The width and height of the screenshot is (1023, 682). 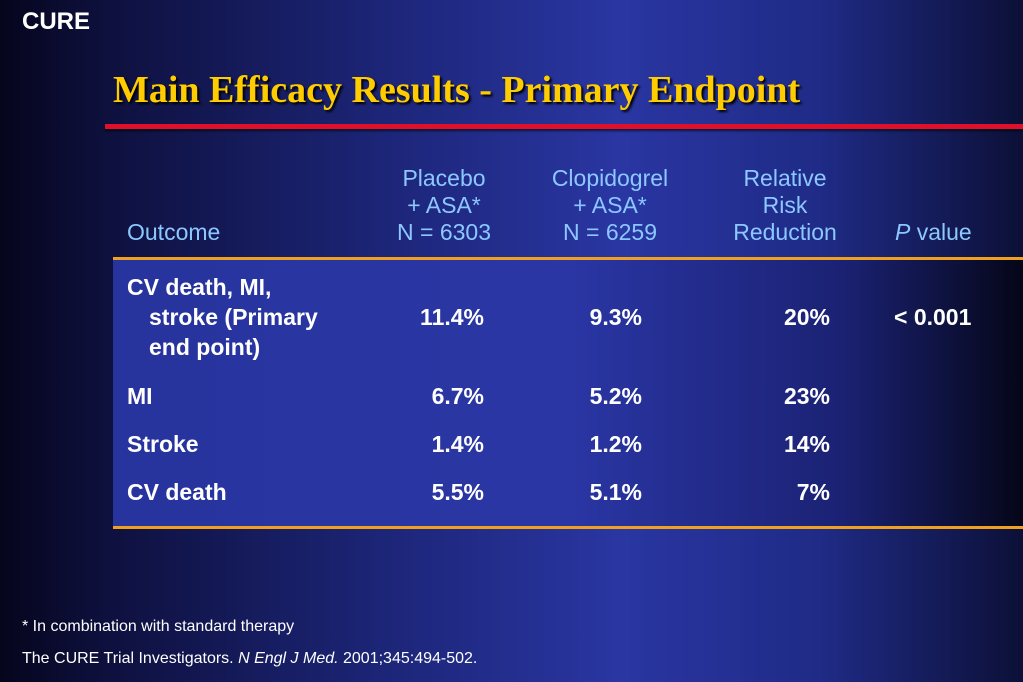 I want to click on header-placebo-line3: N = 6303, so click(x=444, y=232).